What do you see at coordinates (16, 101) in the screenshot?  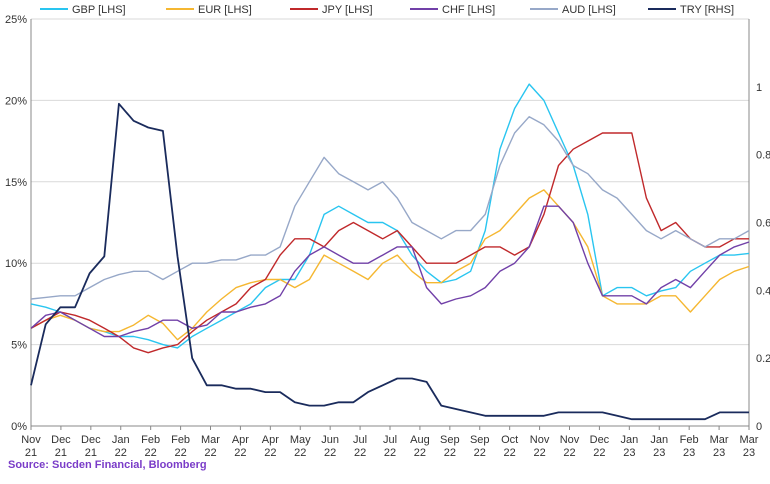 I see `left-tick-label: 20%` at bounding box center [16, 101].